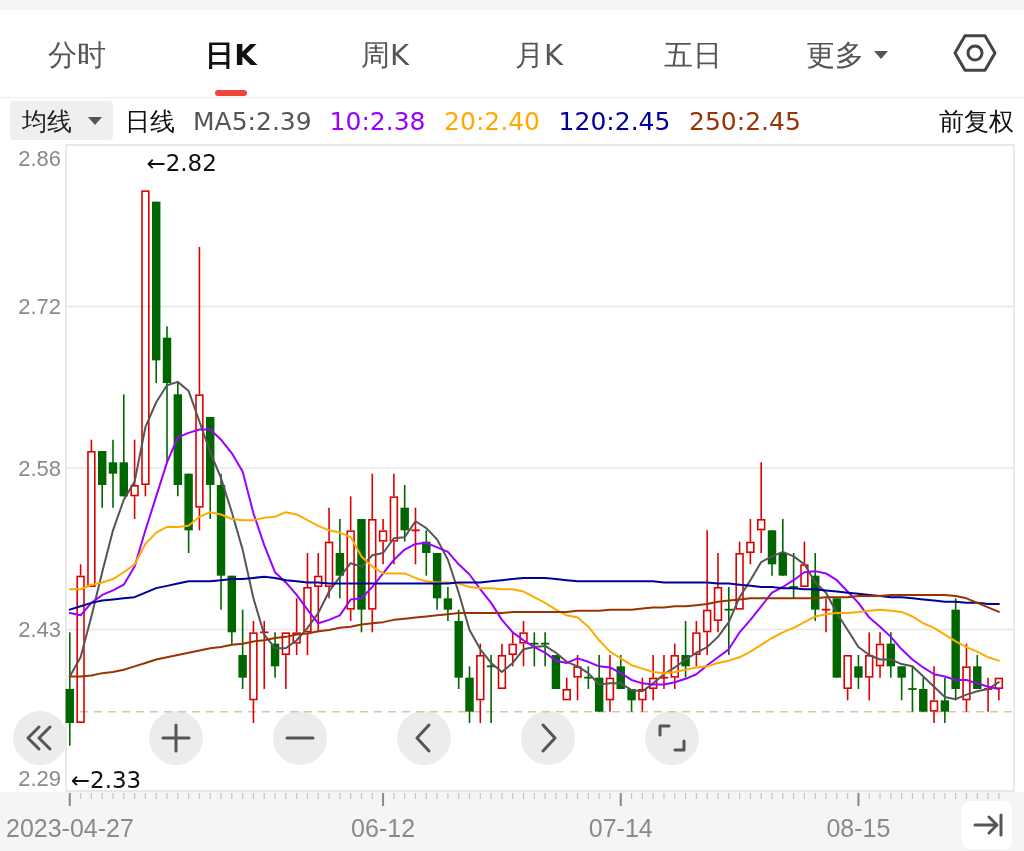  Describe the element at coordinates (620, 828) in the screenshot. I see `x-tick-label: 07-14` at that location.